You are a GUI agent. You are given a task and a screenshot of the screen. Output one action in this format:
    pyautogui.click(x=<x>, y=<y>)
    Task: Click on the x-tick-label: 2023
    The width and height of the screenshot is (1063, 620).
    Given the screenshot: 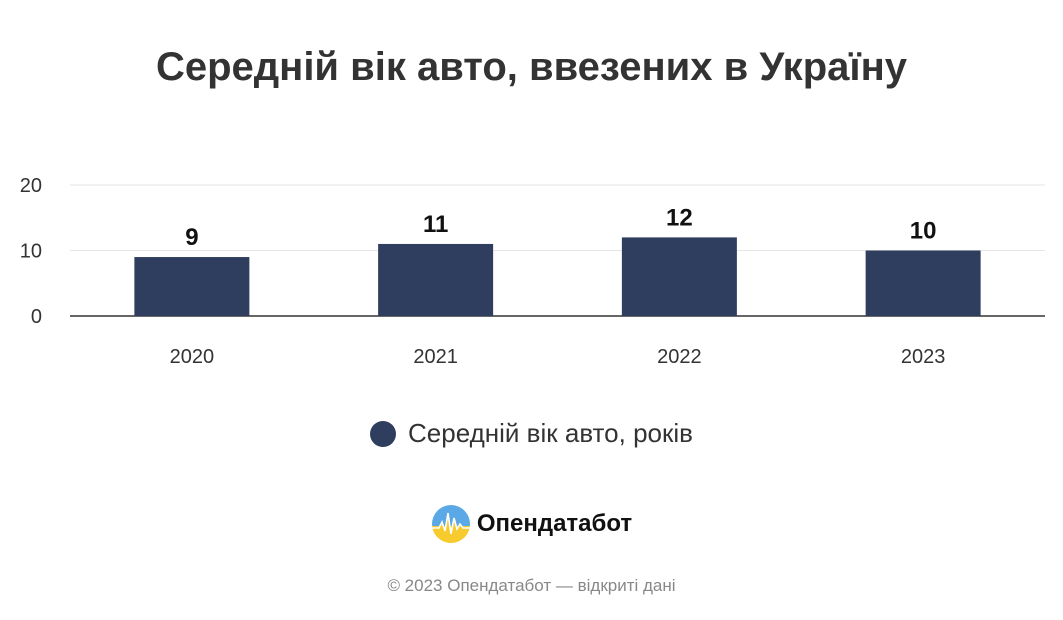 What is the action you would take?
    pyautogui.click(x=923, y=357)
    